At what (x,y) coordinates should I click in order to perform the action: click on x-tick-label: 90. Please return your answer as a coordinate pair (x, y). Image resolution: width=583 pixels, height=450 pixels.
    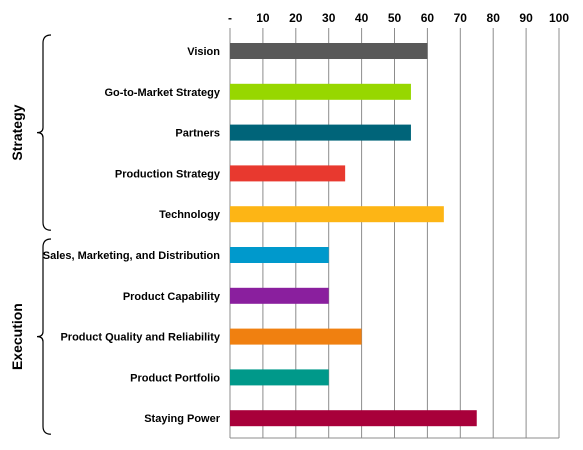
    Looking at the image, I should click on (526, 18).